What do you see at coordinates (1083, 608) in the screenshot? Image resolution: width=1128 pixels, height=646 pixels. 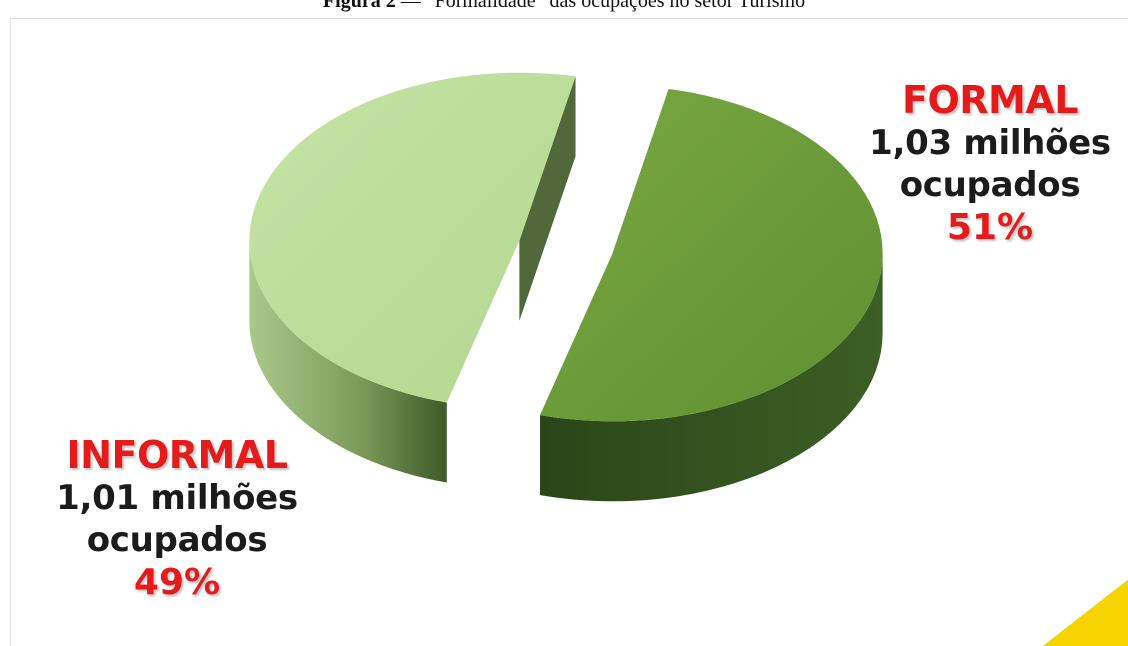 I see `corner-accent-shape` at bounding box center [1083, 608].